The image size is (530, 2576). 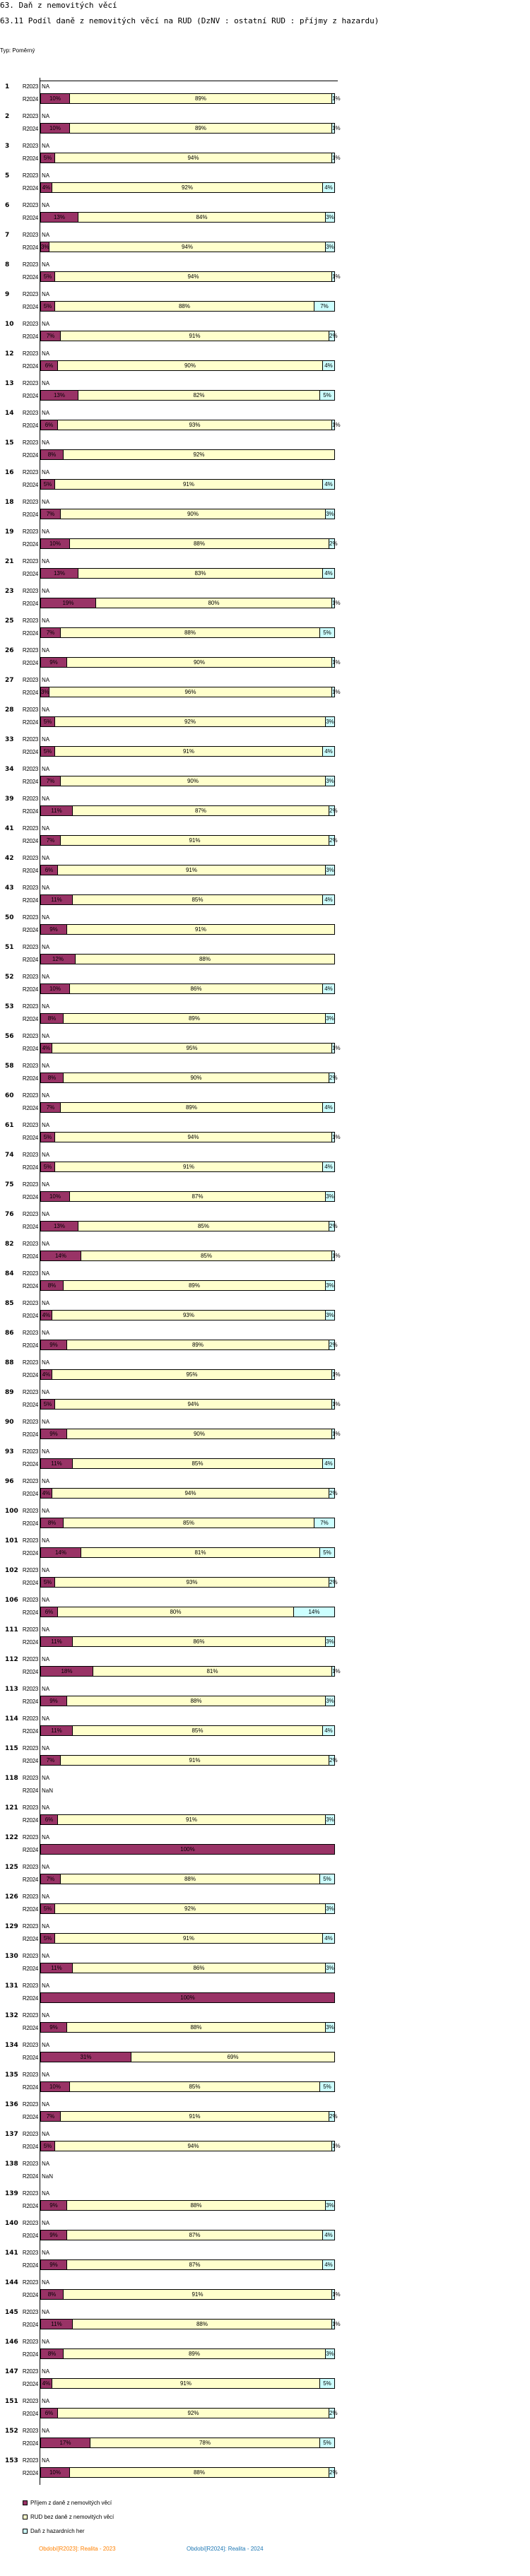 What do you see at coordinates (329, 484) in the screenshot?
I see `bar-segment-hazard: 4%` at bounding box center [329, 484].